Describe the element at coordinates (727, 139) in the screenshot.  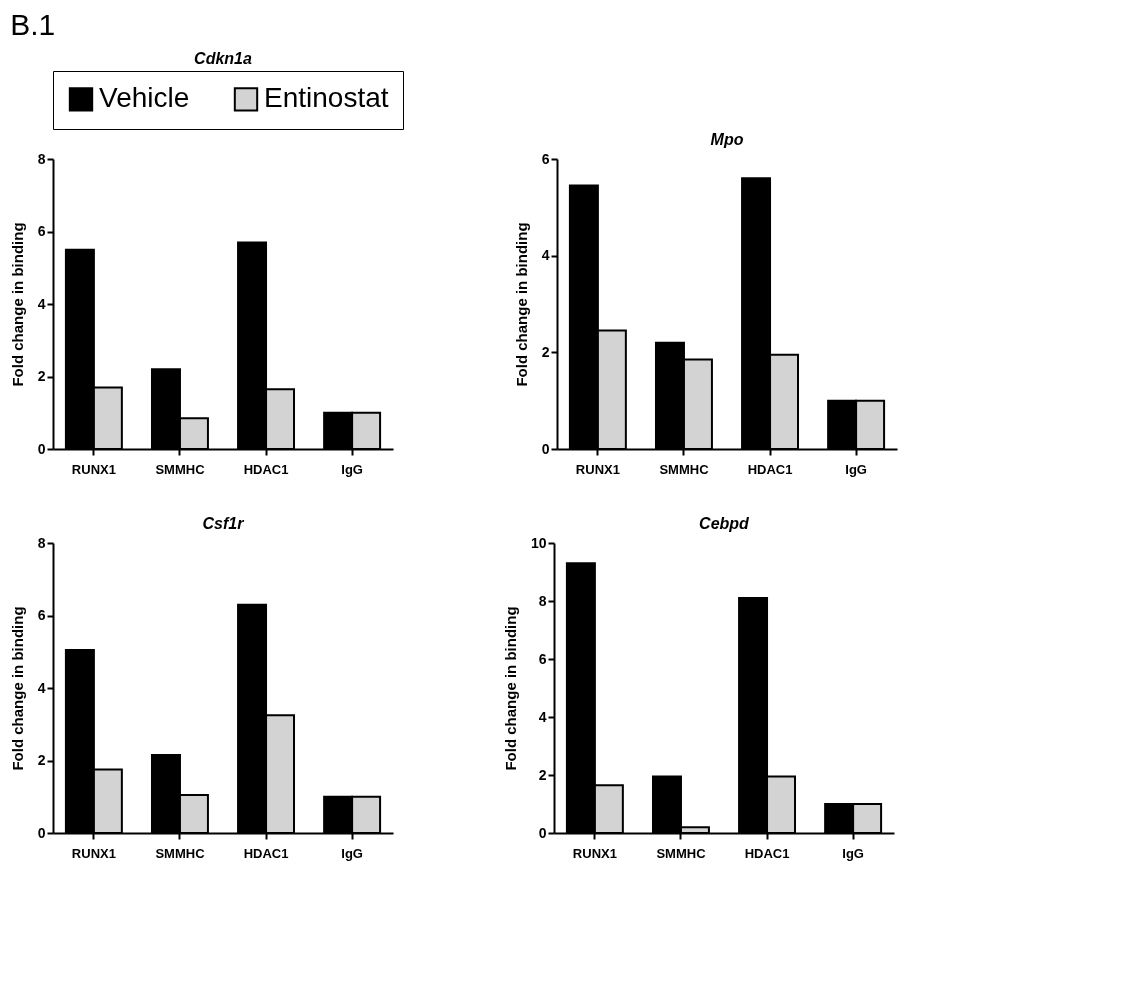
I see `chart-title: Mpo` at that location.